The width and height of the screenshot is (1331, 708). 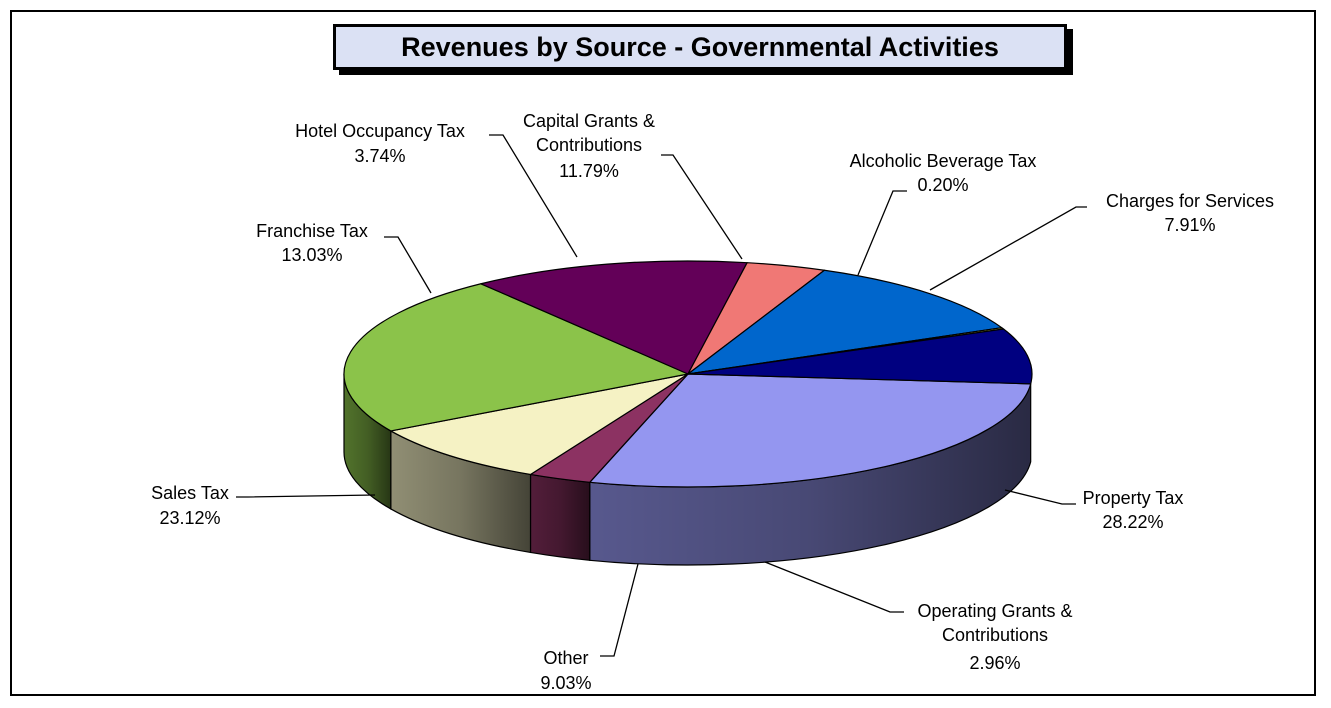 What do you see at coordinates (589, 171) in the screenshot?
I see `slice-pct-label-6: 11.79%` at bounding box center [589, 171].